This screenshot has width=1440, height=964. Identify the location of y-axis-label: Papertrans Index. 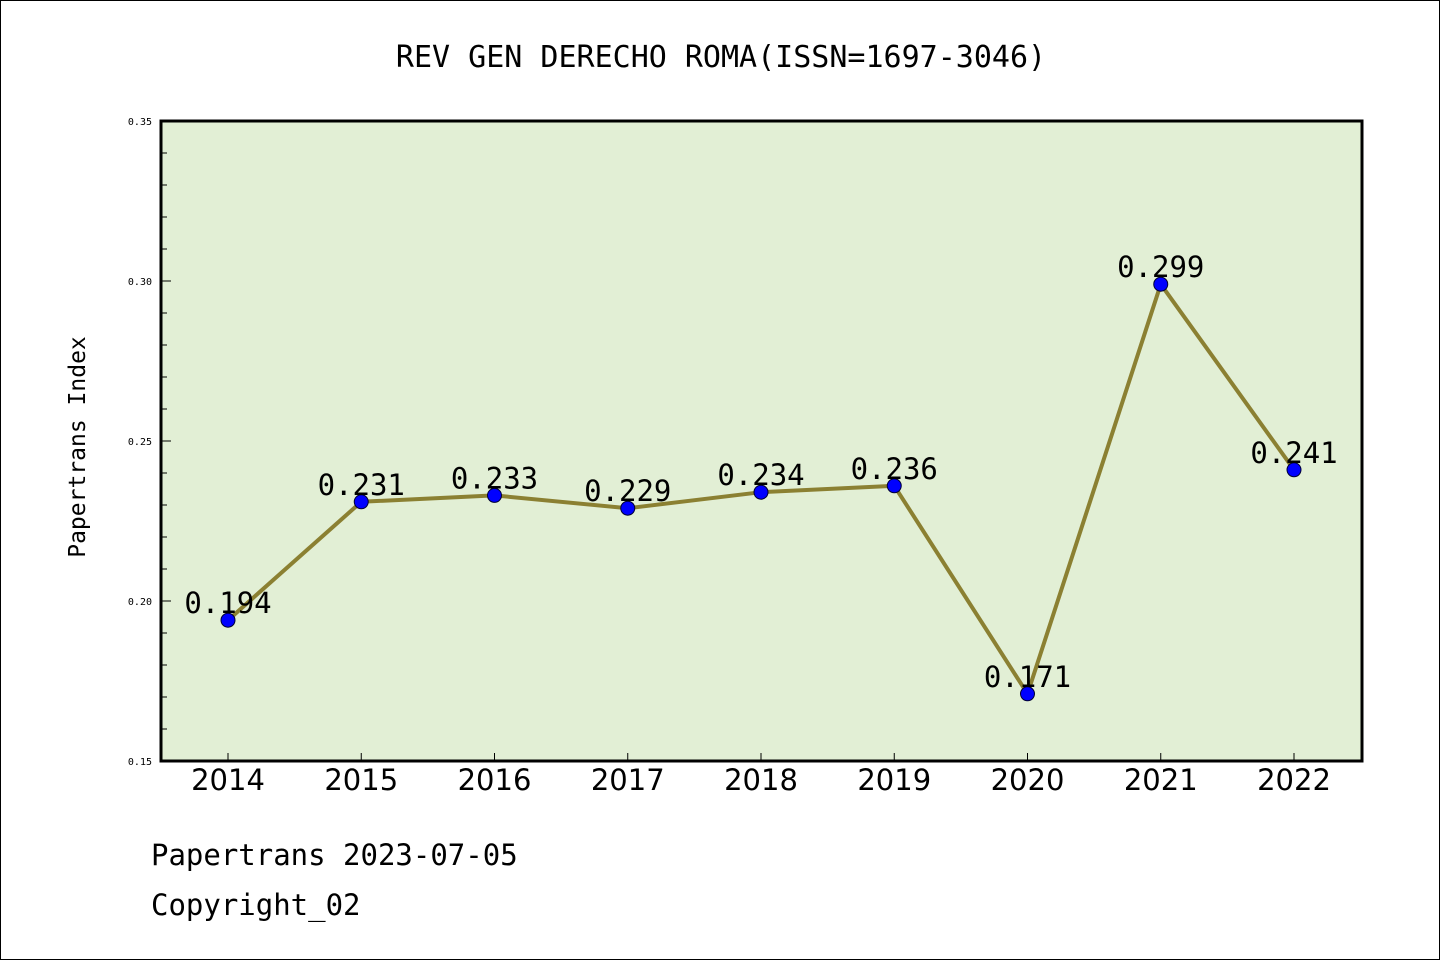
(78, 447).